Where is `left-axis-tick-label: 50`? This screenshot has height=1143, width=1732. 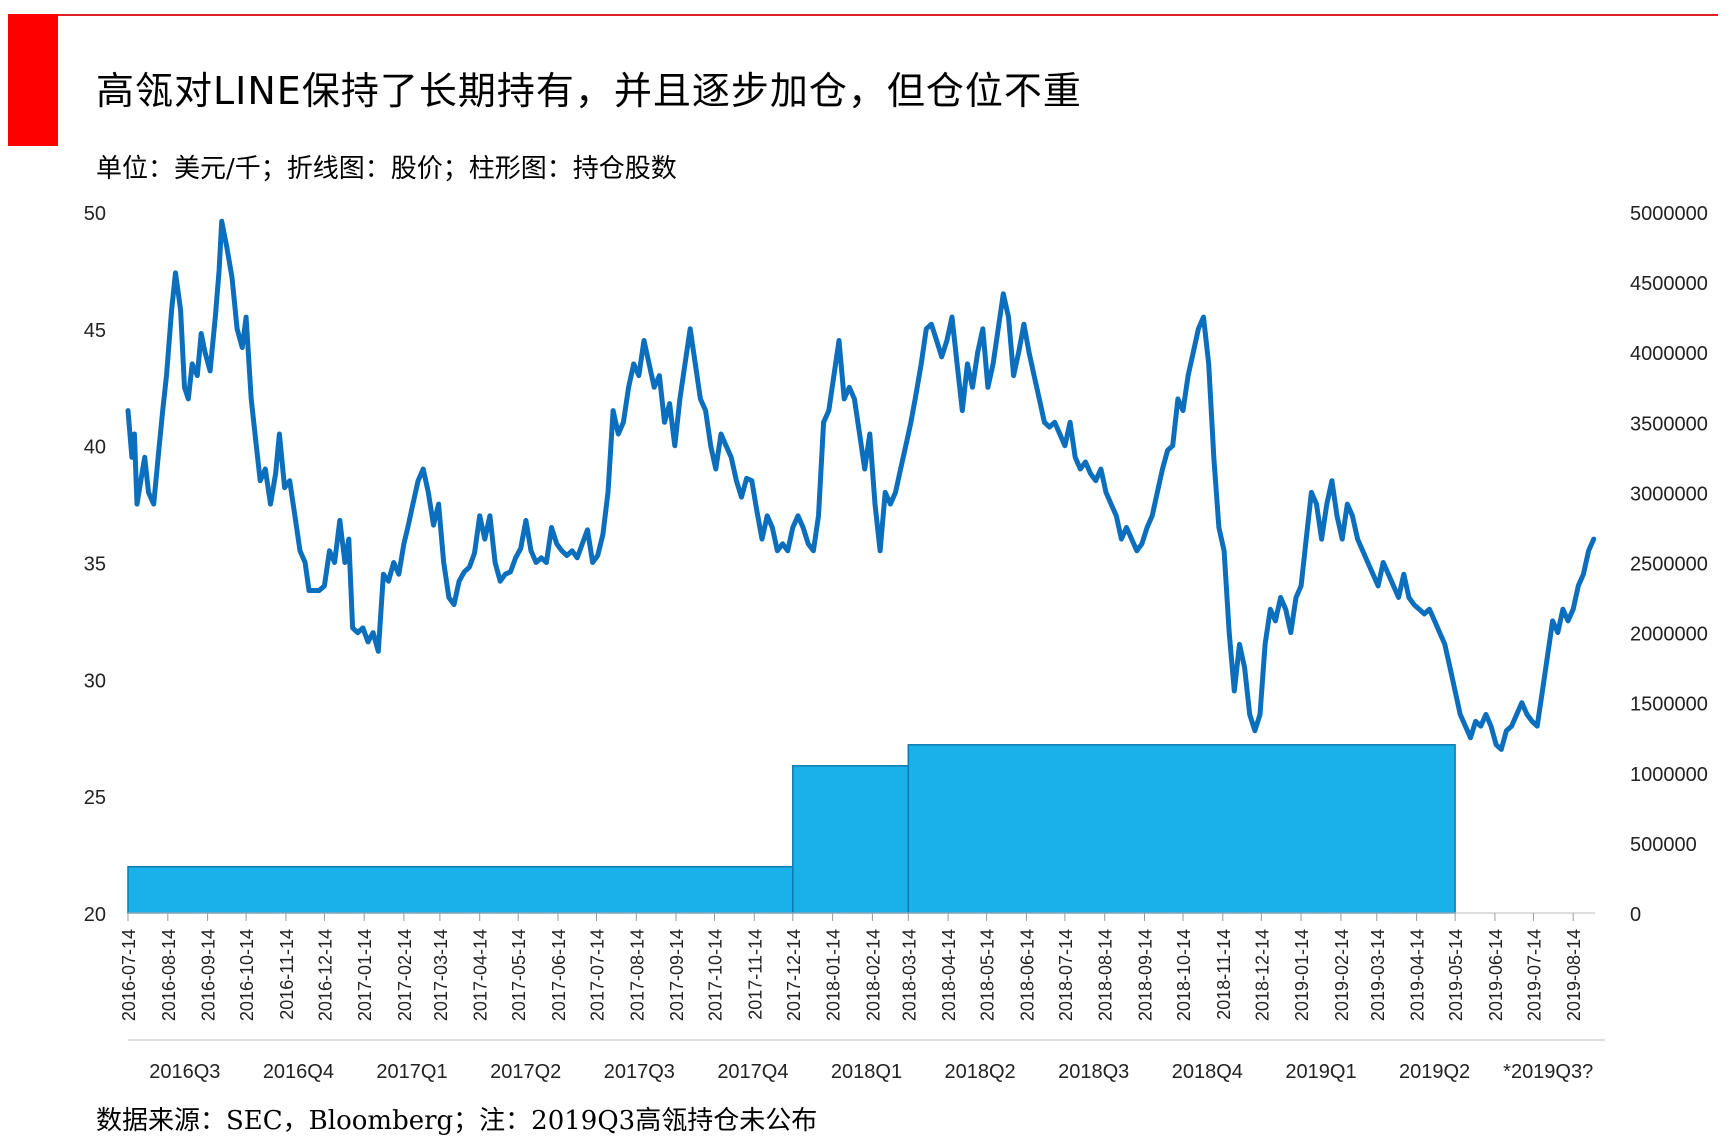
left-axis-tick-label: 50 is located at coordinates (95, 214).